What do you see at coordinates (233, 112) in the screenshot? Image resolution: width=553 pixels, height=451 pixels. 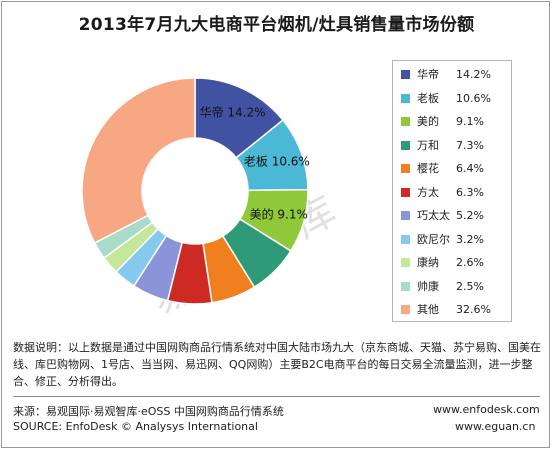 I see `slice-data-label-1: 华帝 14.2%` at bounding box center [233, 112].